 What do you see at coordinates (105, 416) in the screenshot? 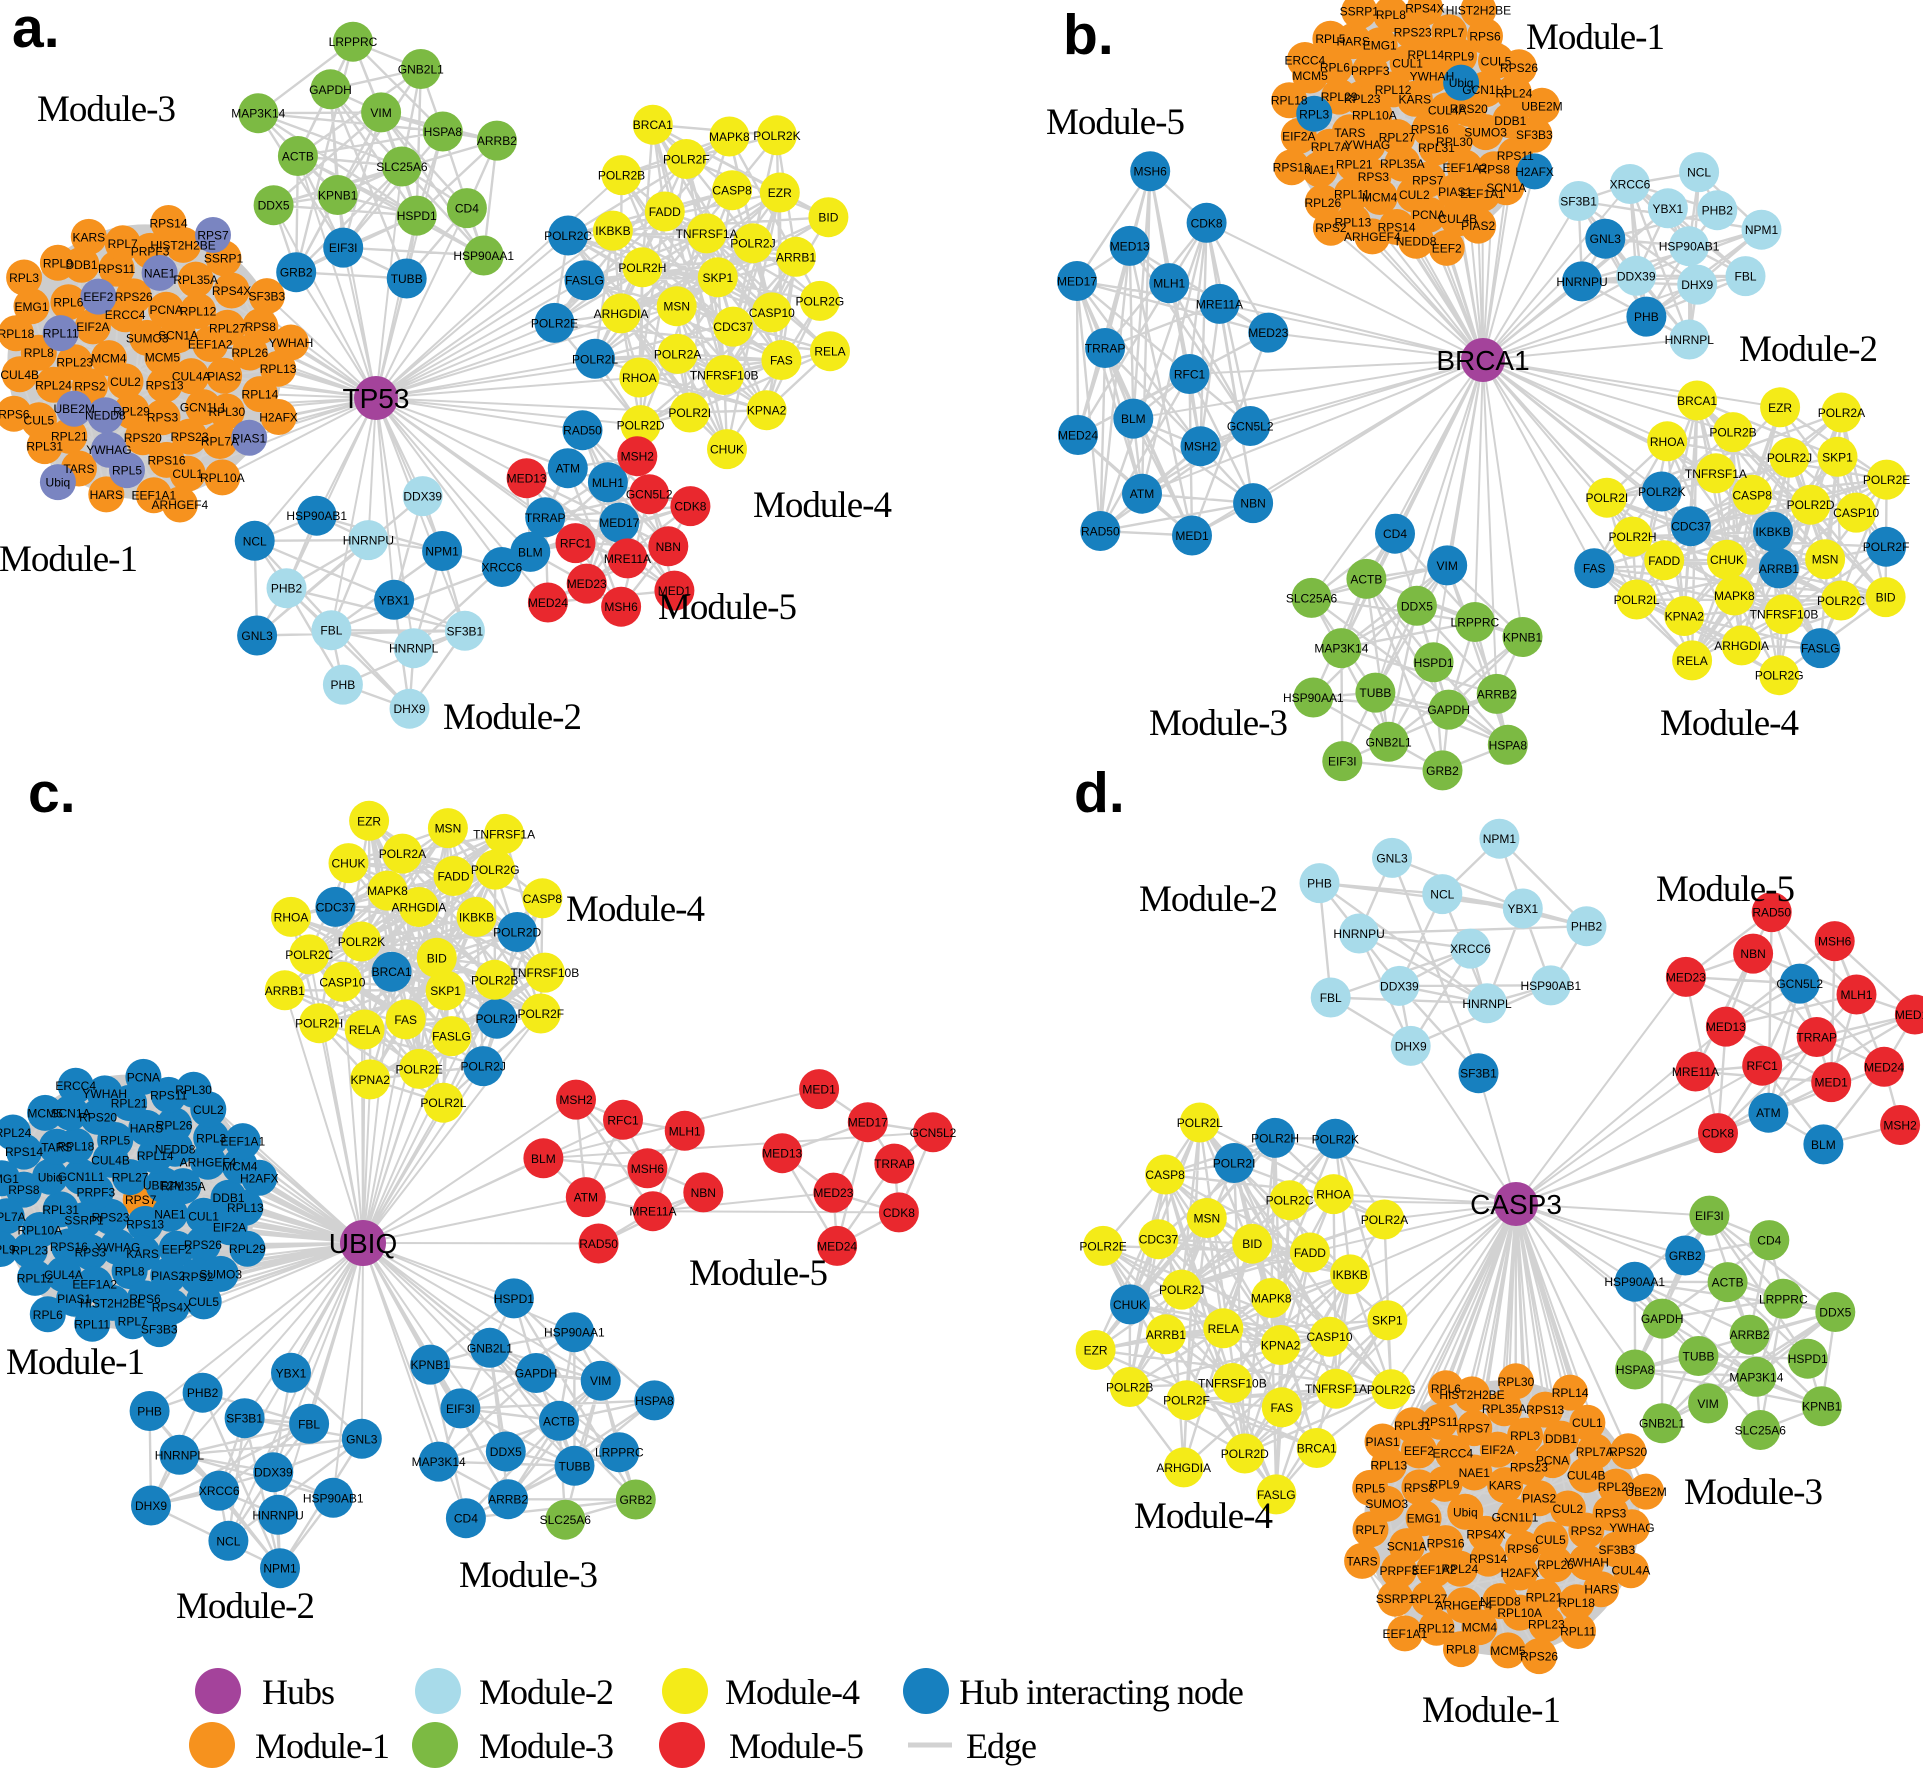
I see `svg-text: NEDD8` at bounding box center [105, 416].